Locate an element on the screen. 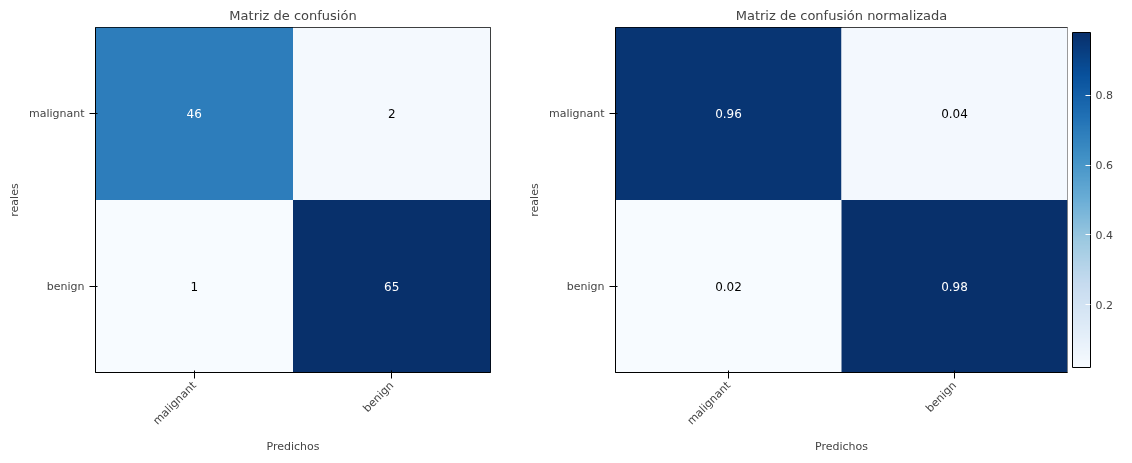 The height and width of the screenshot is (463, 1132). color-bar-label: 0.2 is located at coordinates (1104, 305).